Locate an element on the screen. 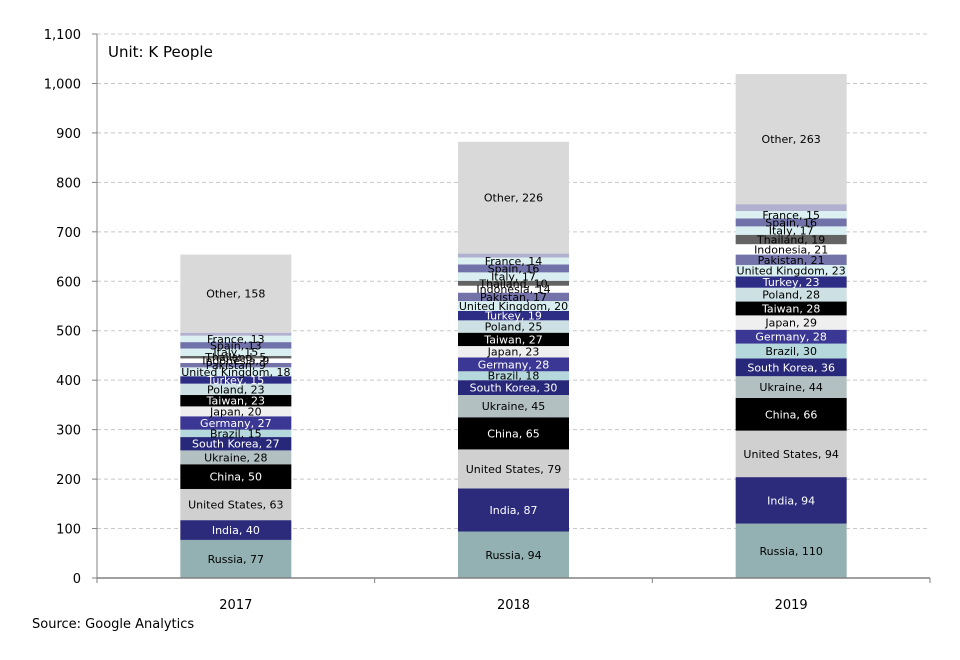 The image size is (960, 660). data-label-other: Other, 263 is located at coordinates (791, 139).